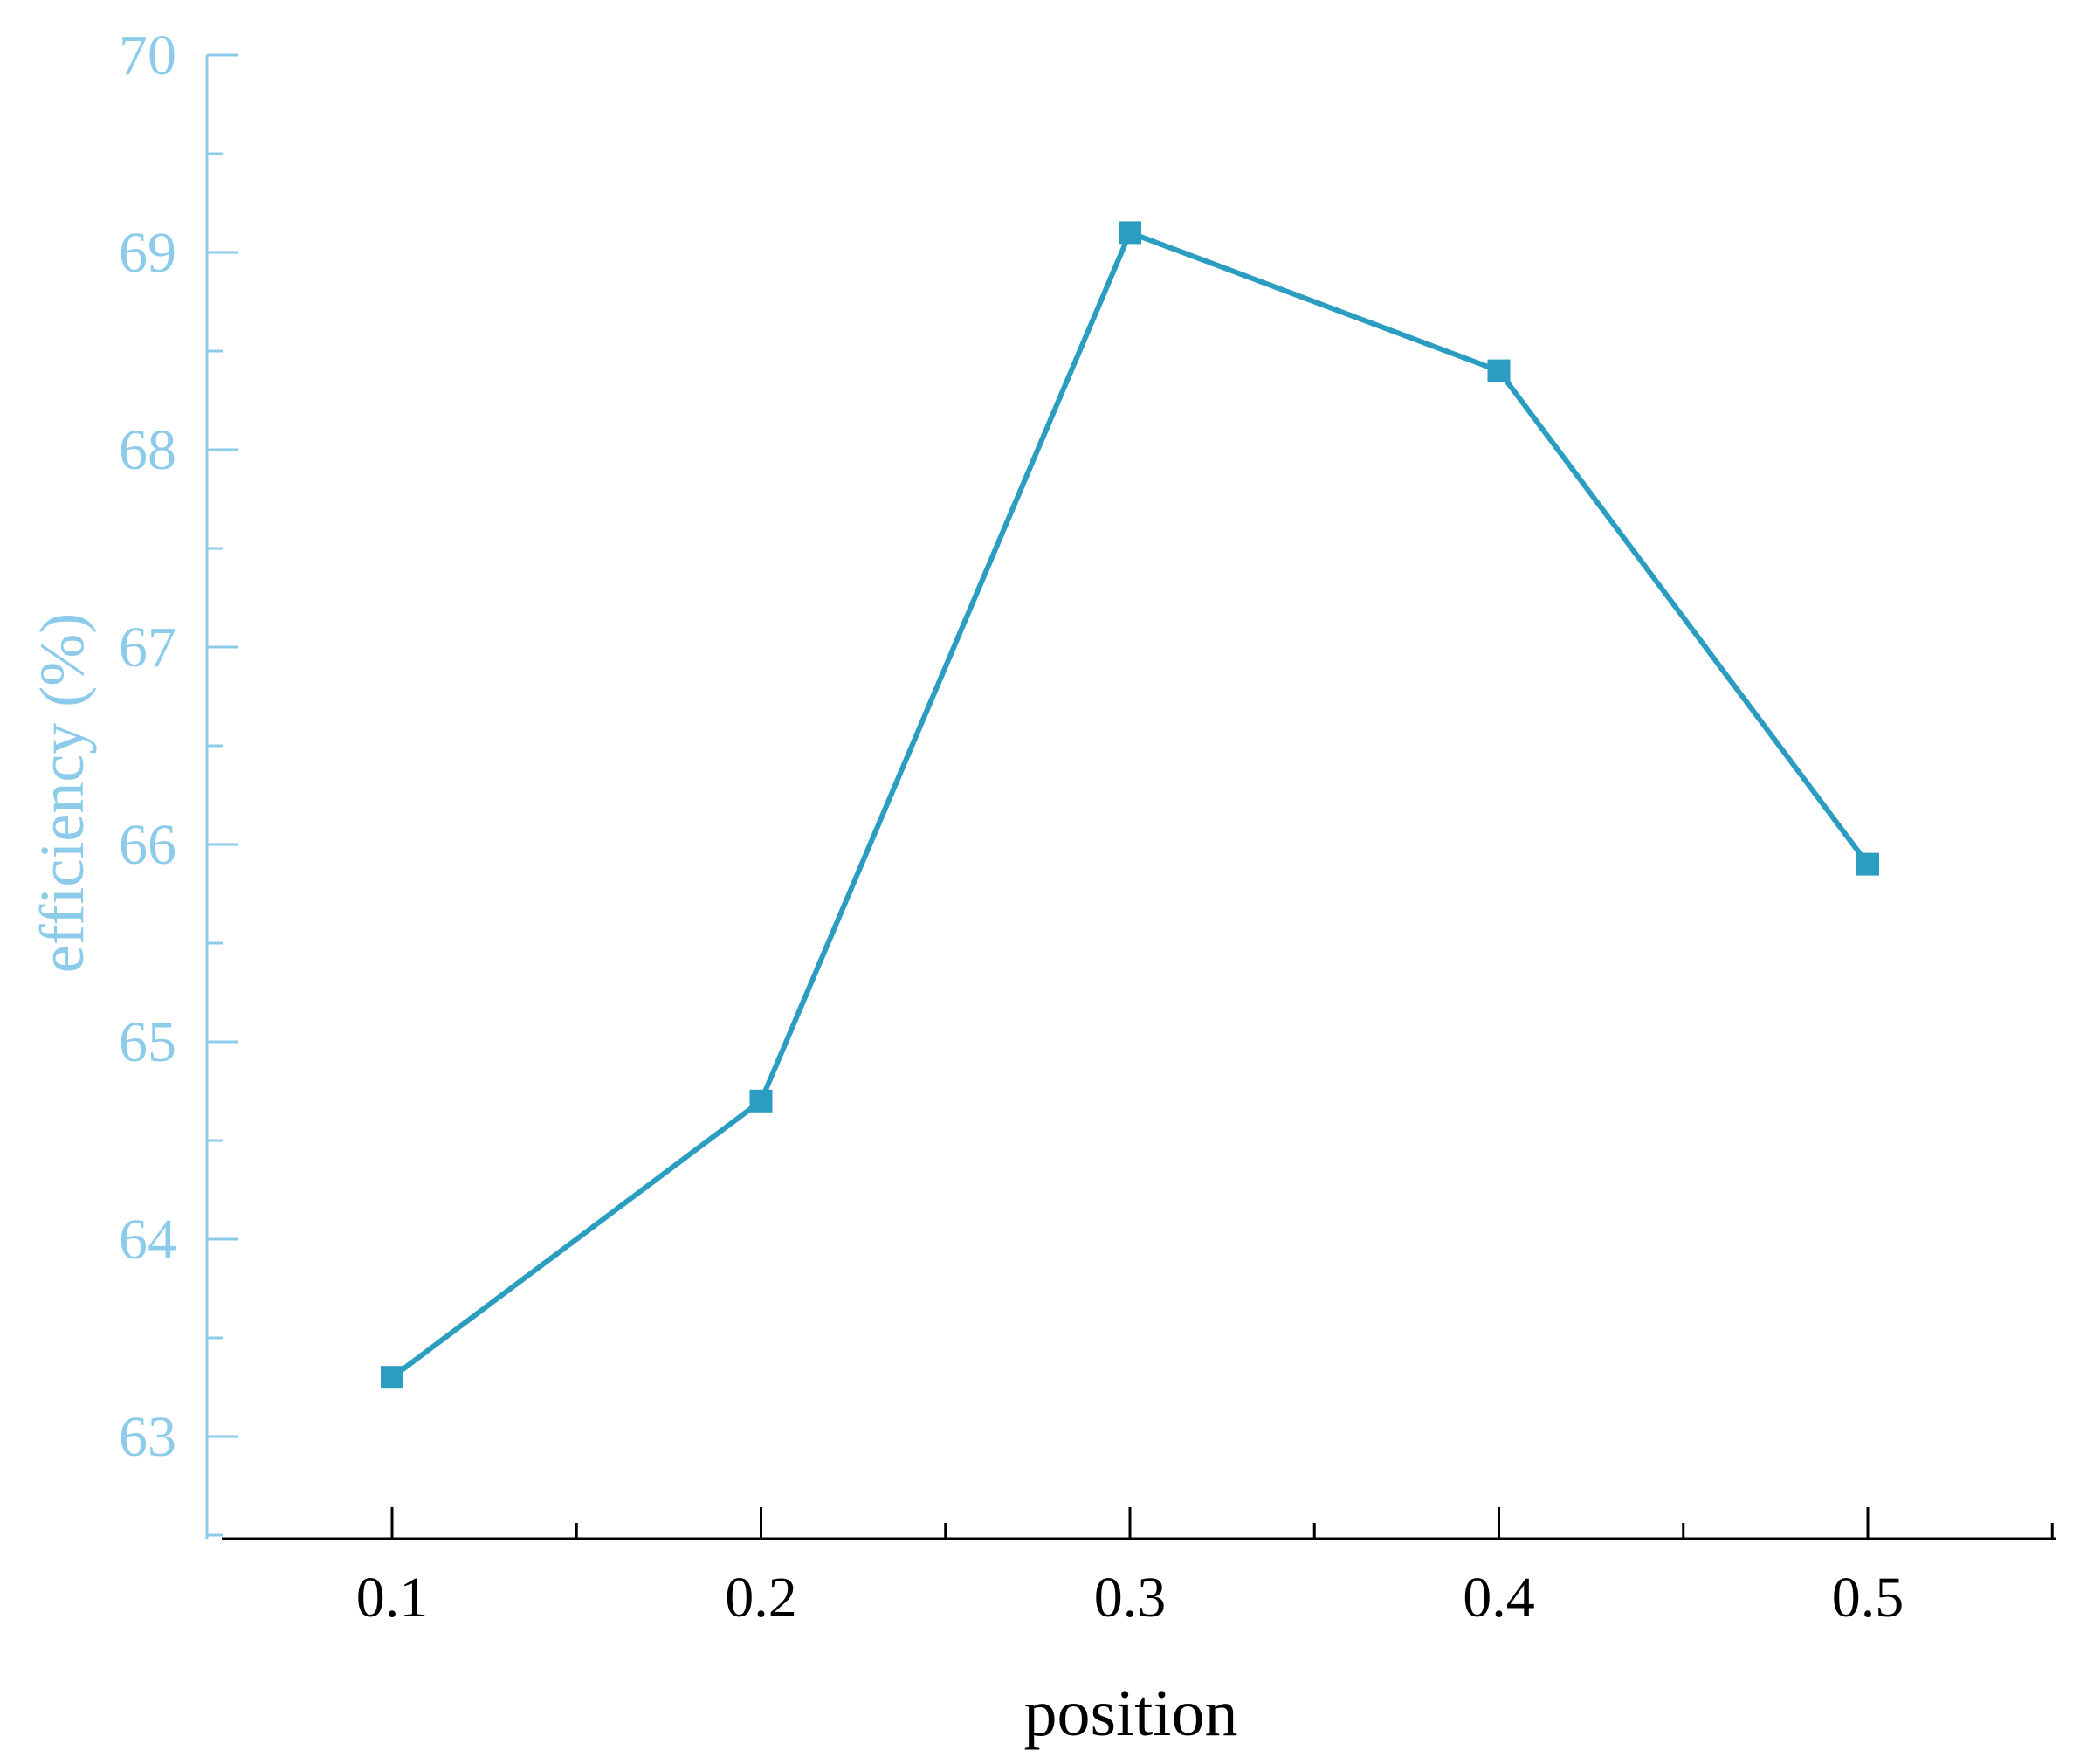 The image size is (2073, 1764). Describe the element at coordinates (147, 1042) in the screenshot. I see `y-tick-label: 65` at that location.